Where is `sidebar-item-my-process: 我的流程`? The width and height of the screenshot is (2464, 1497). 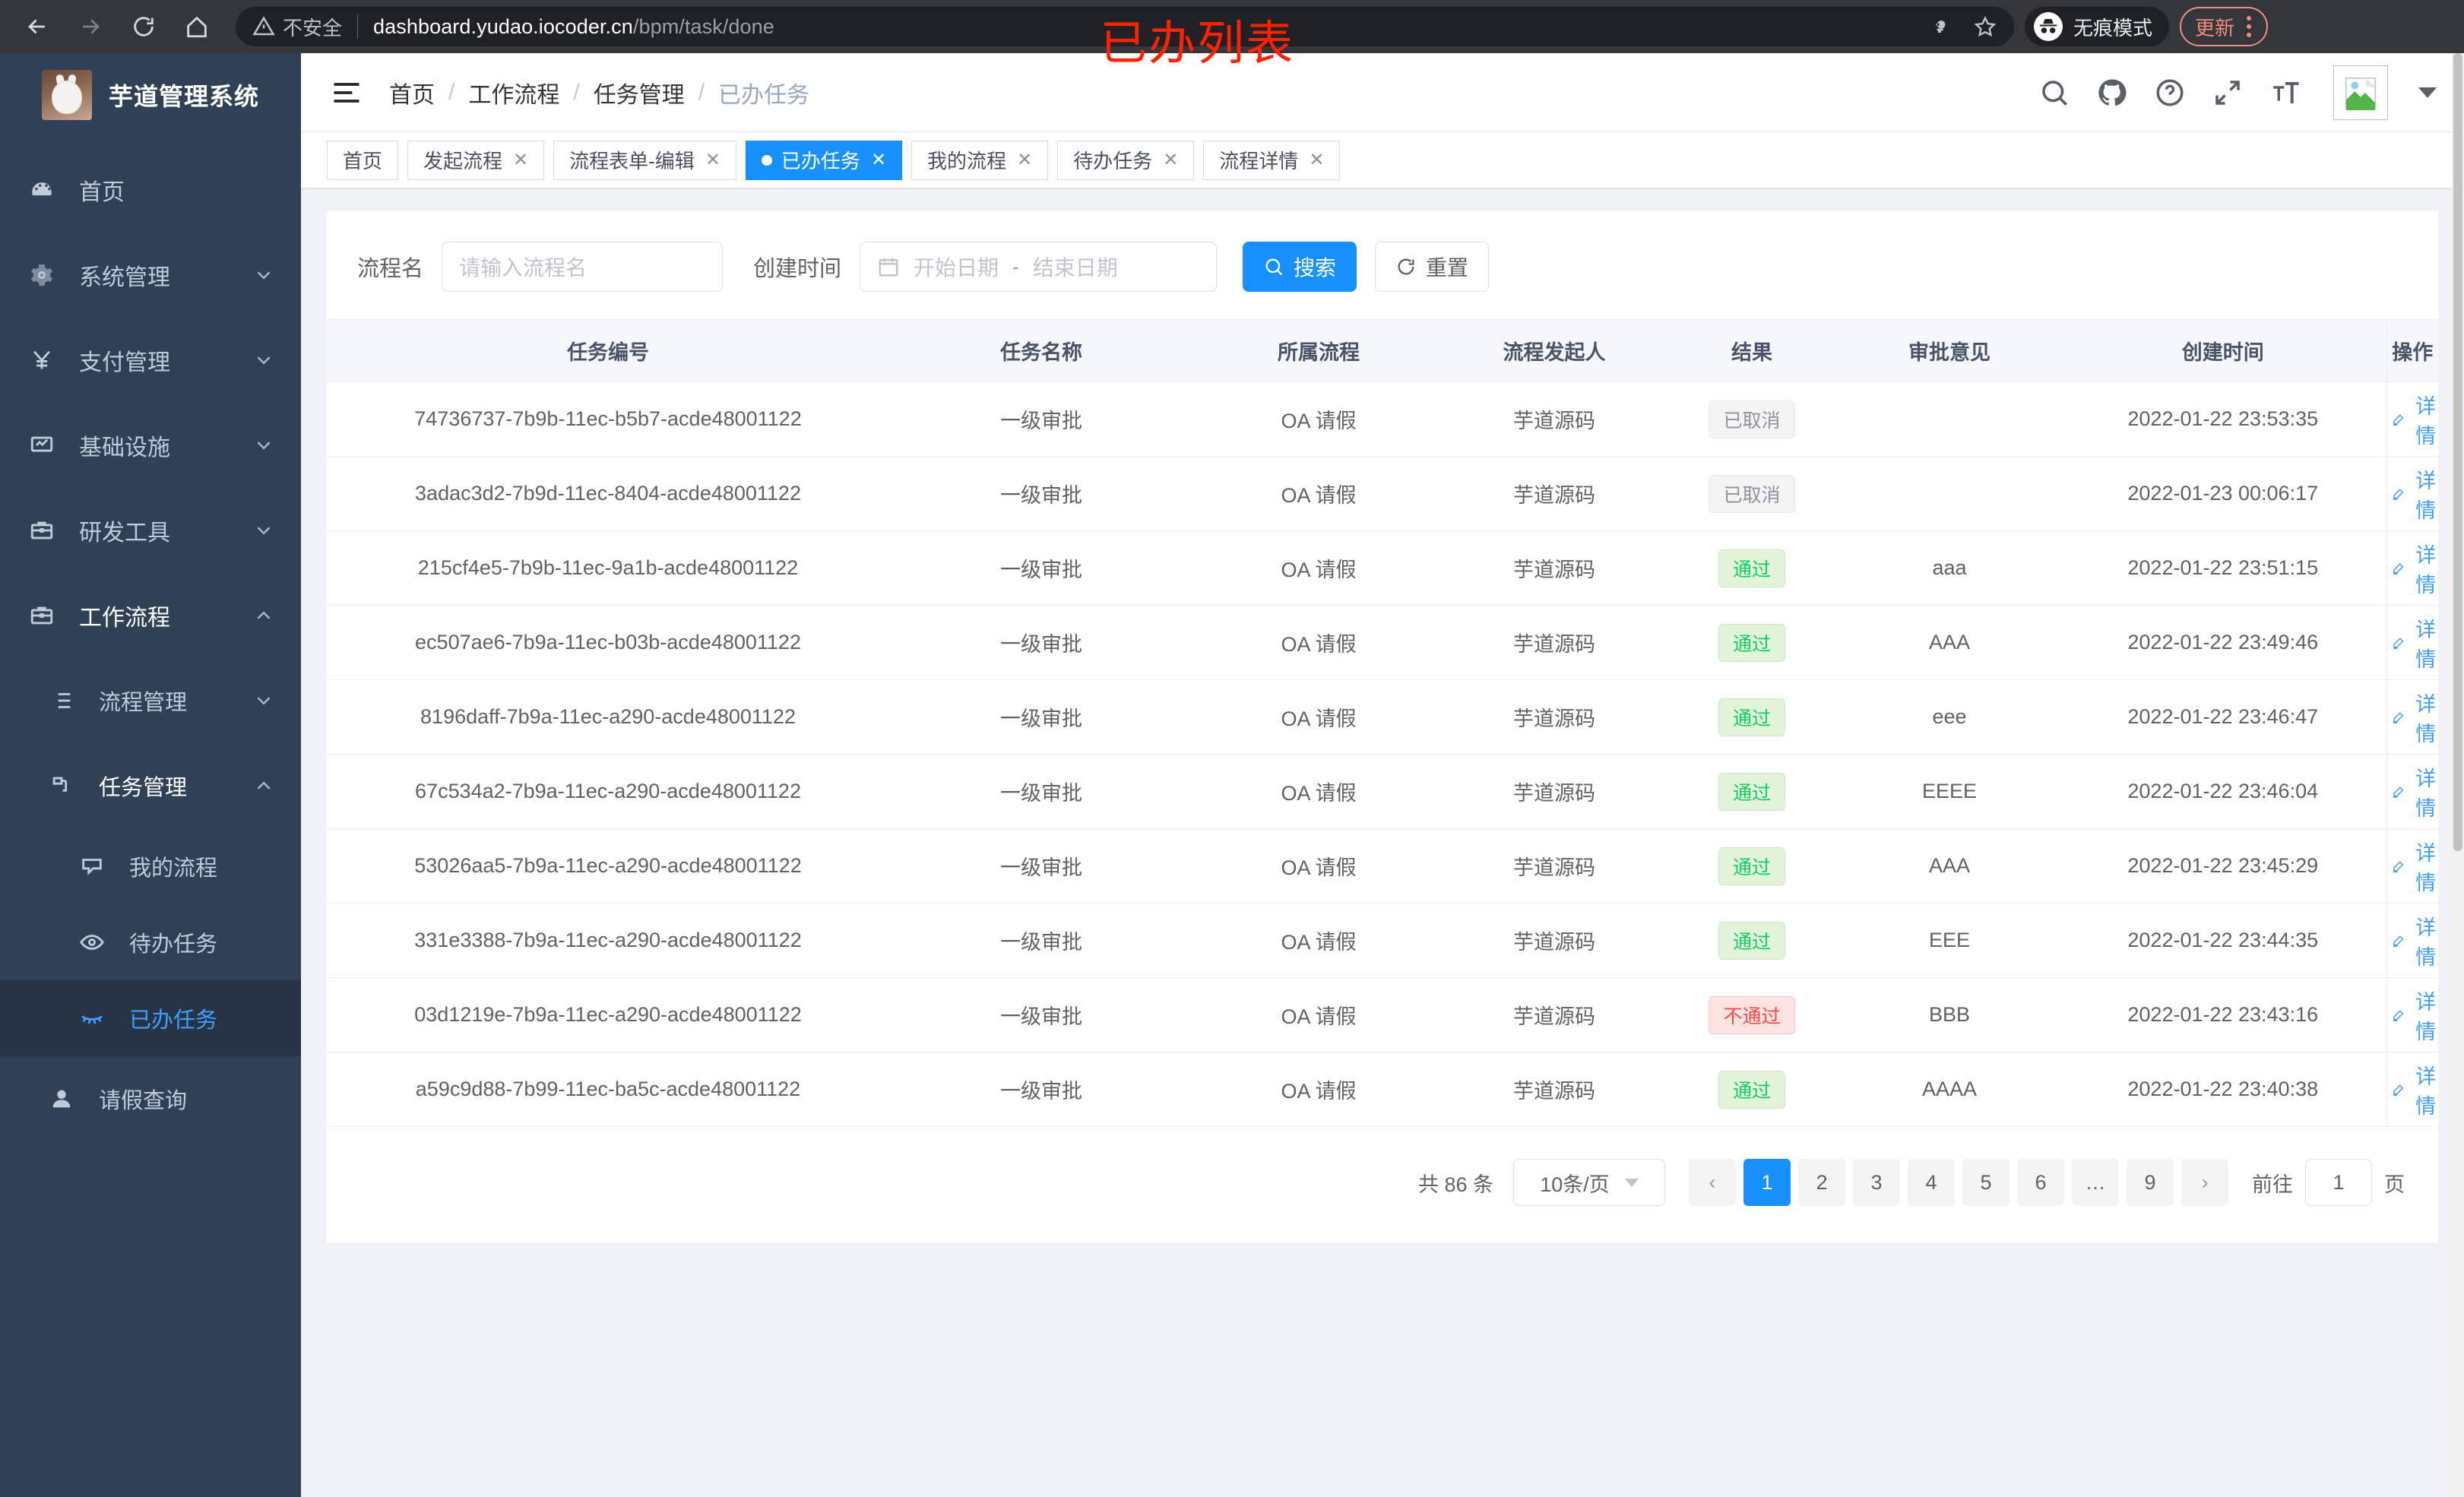
sidebar-item-my-process: 我的流程 is located at coordinates (150, 866).